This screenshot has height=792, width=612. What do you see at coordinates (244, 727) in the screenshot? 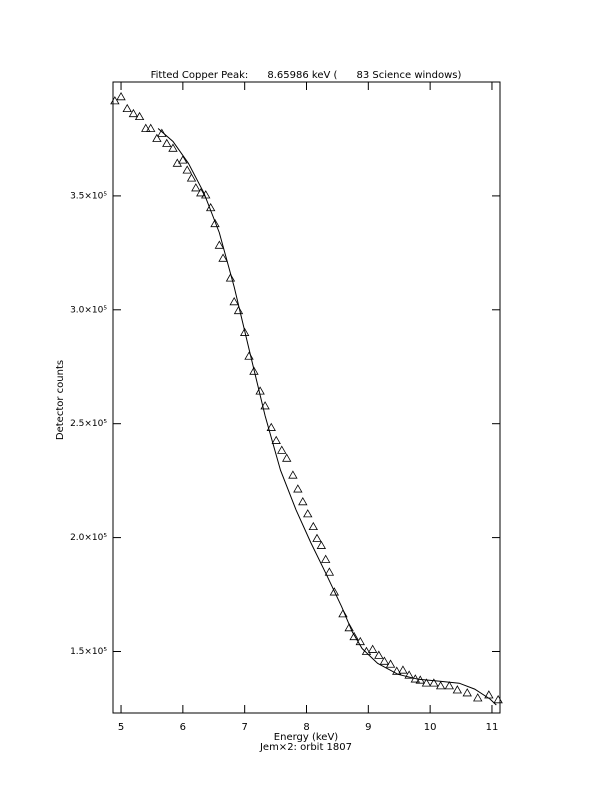
I see `x-tick-label: 7` at bounding box center [244, 727].